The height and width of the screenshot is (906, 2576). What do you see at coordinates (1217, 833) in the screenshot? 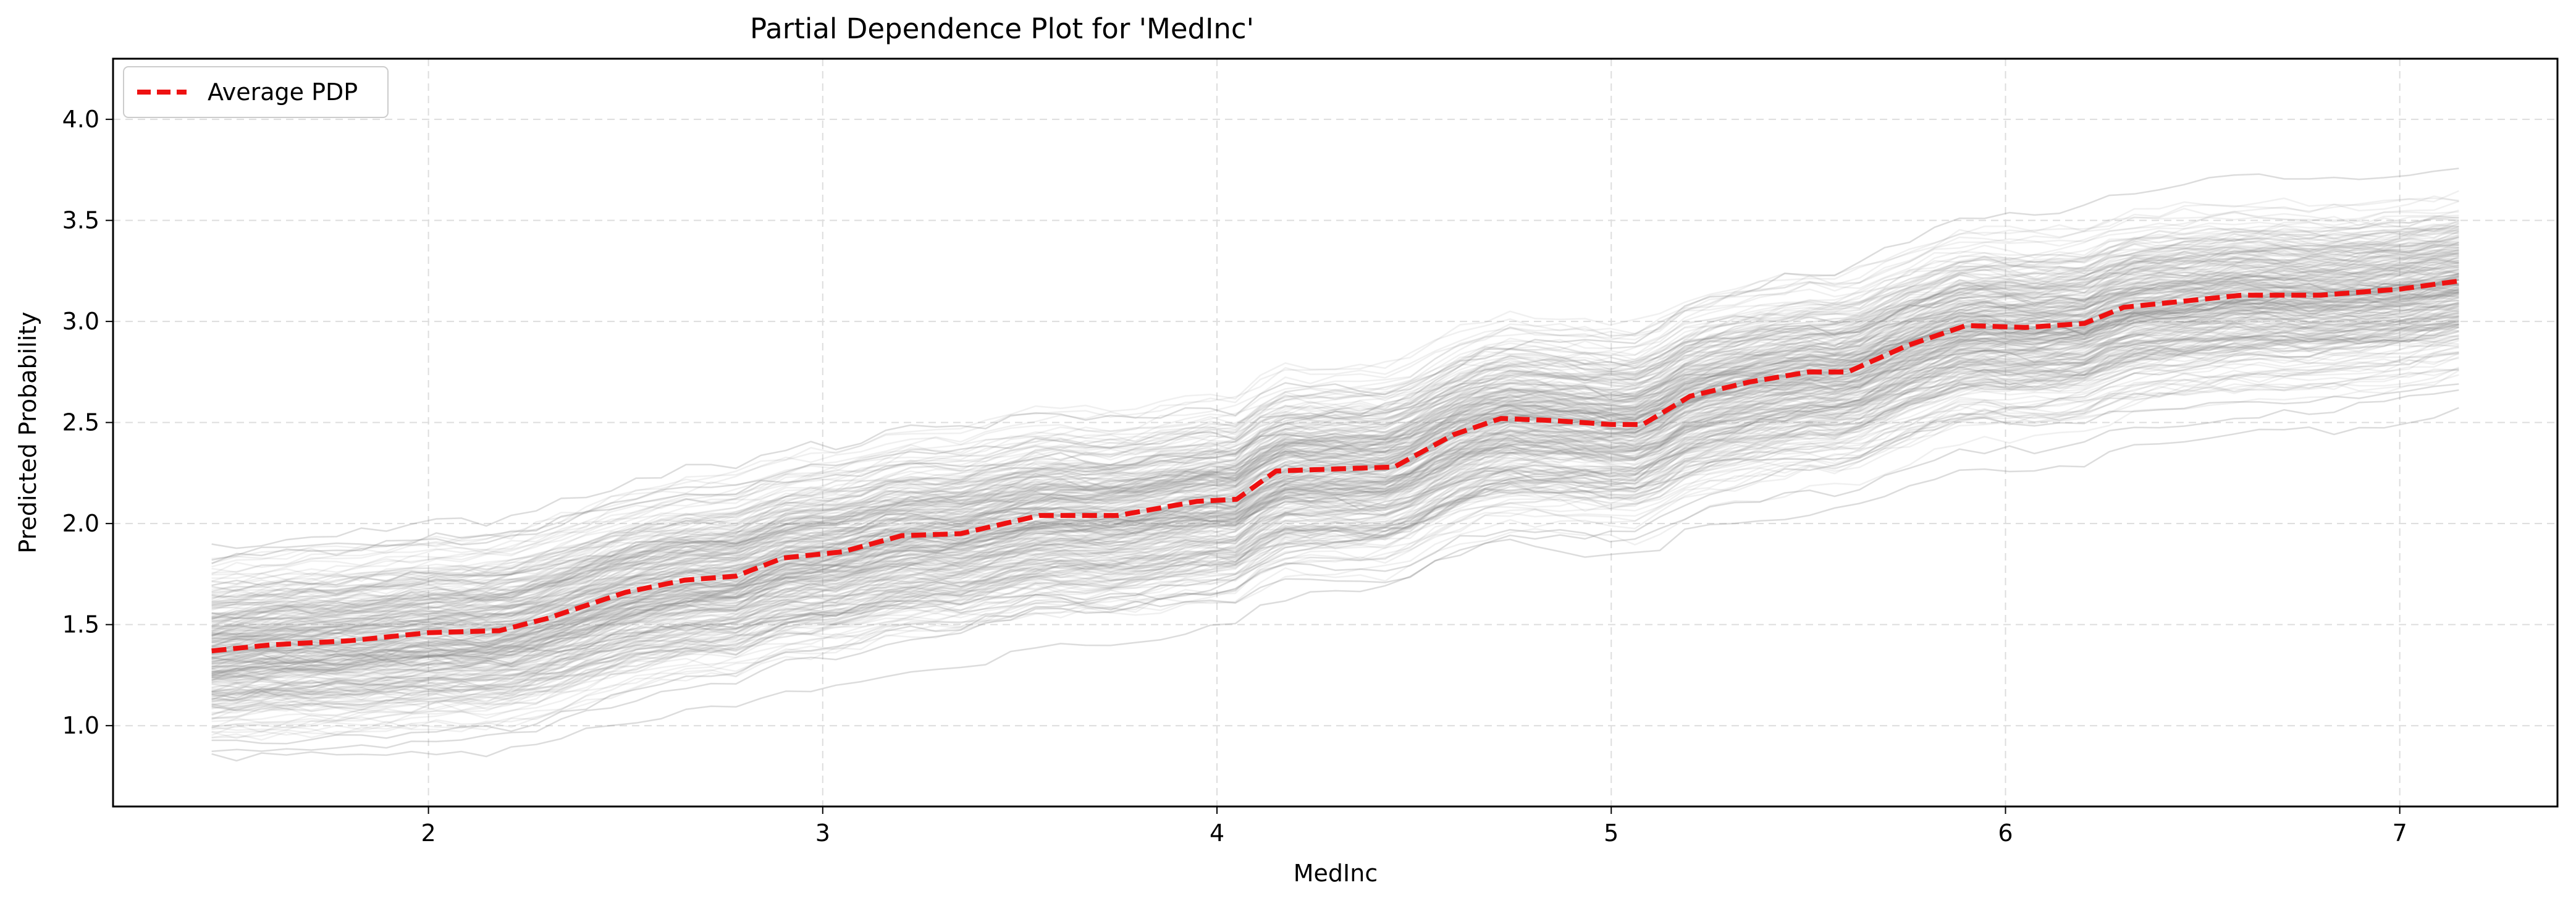
I see `x-tick-label: 4` at bounding box center [1217, 833].